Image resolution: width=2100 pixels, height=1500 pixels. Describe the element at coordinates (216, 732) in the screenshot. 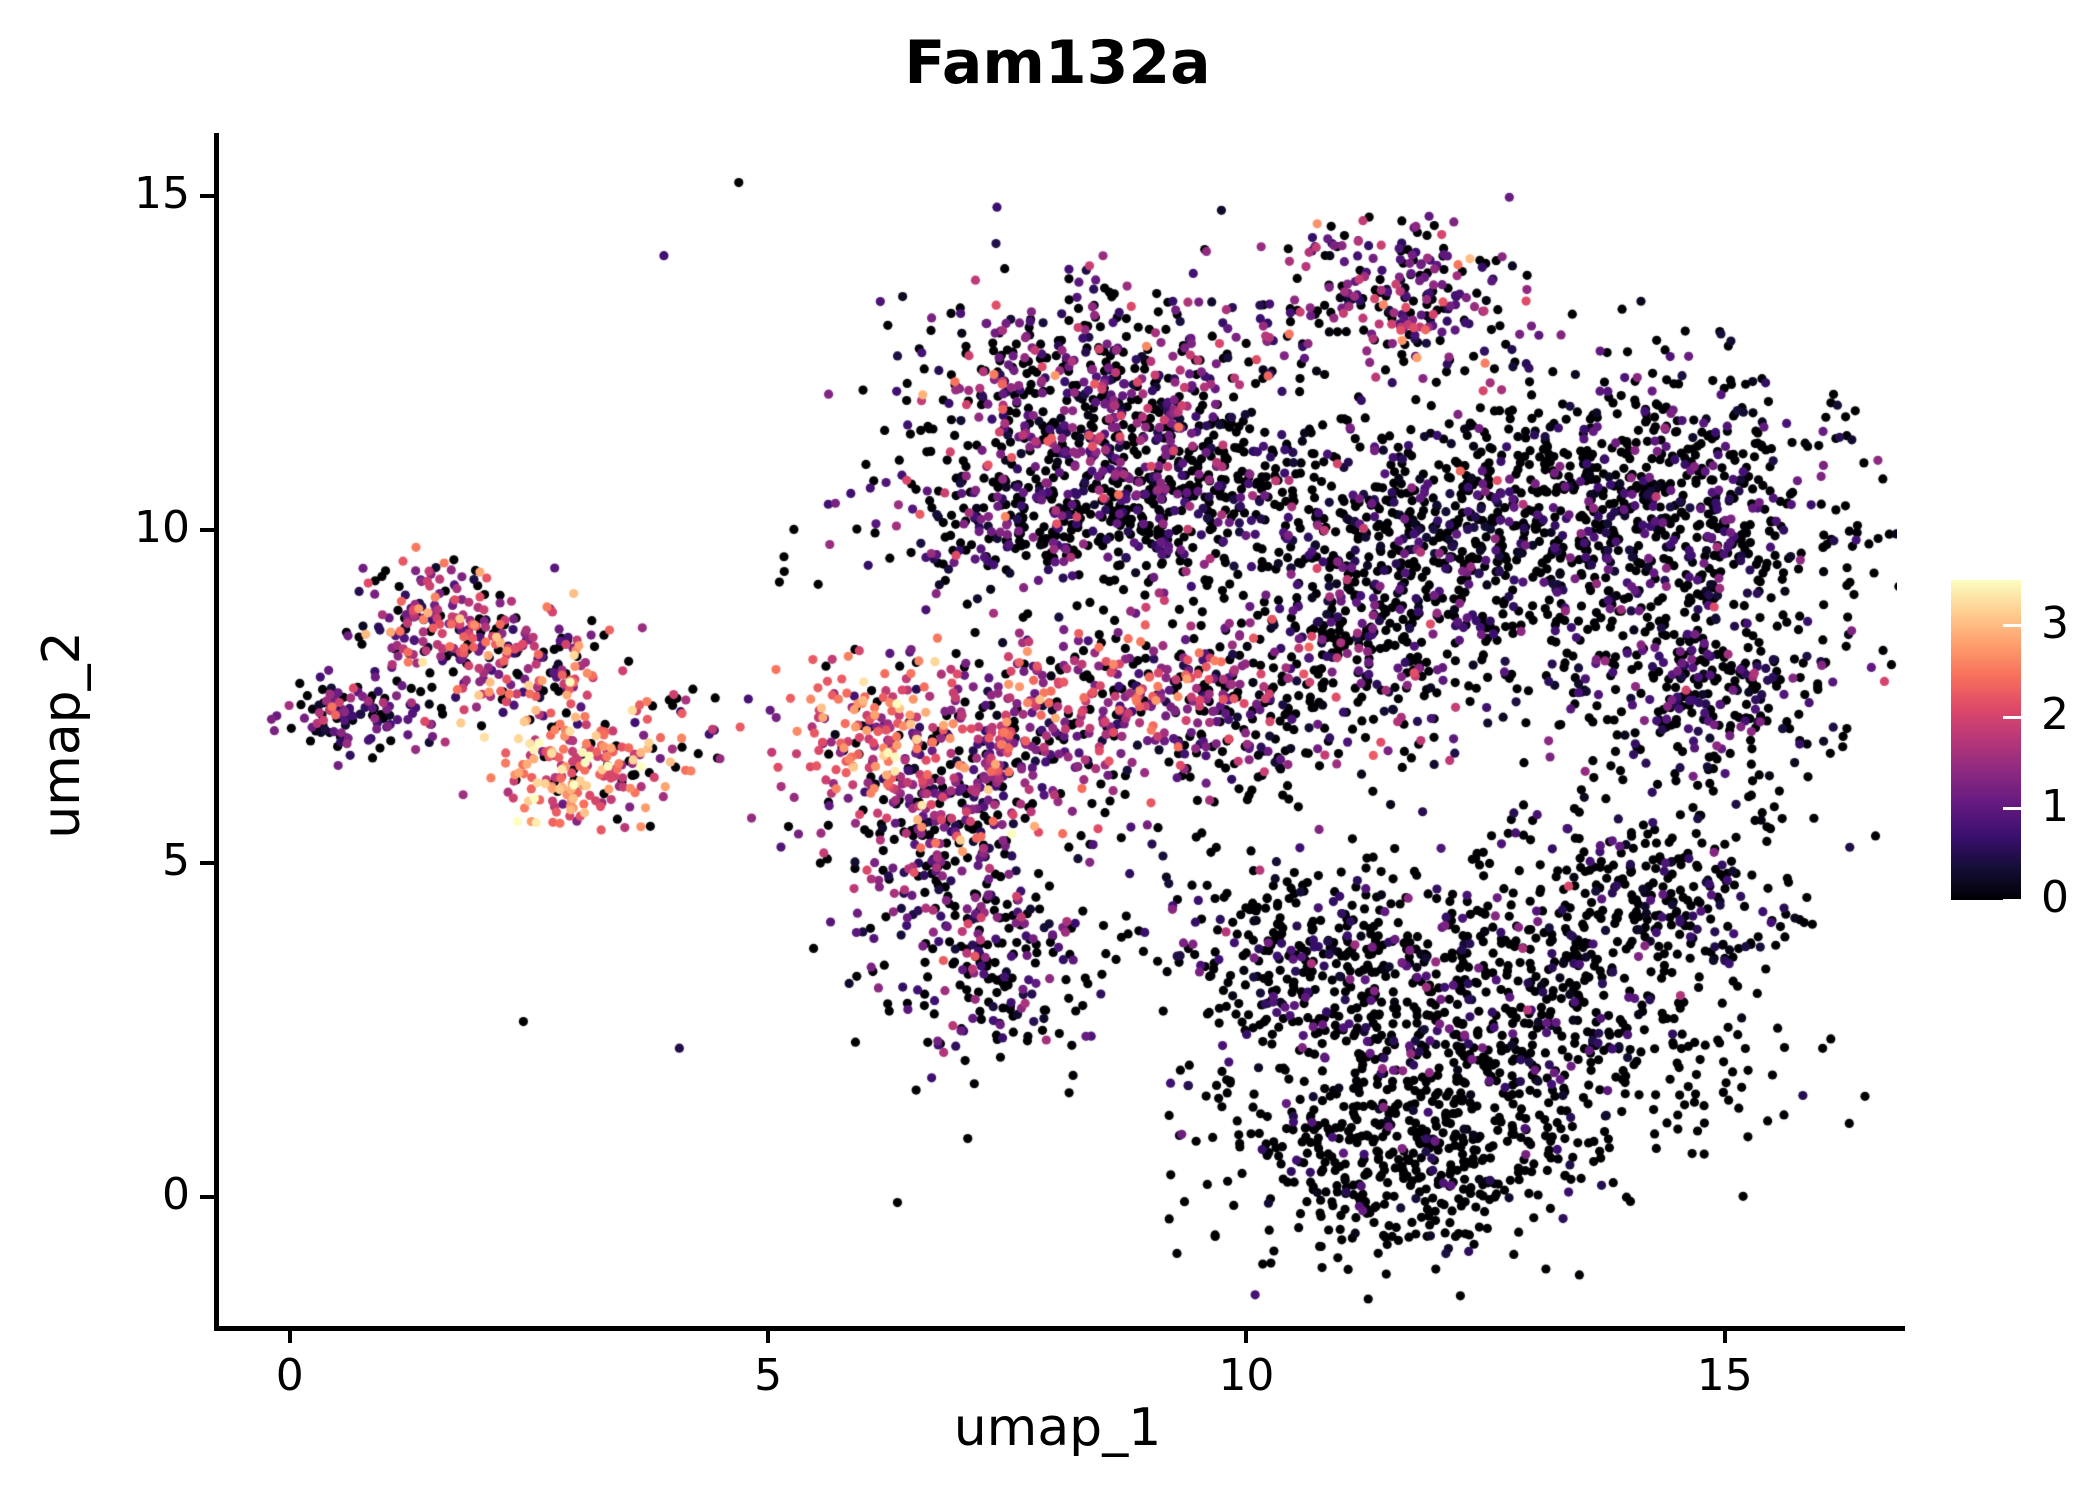

I see `y-axis-line` at that location.